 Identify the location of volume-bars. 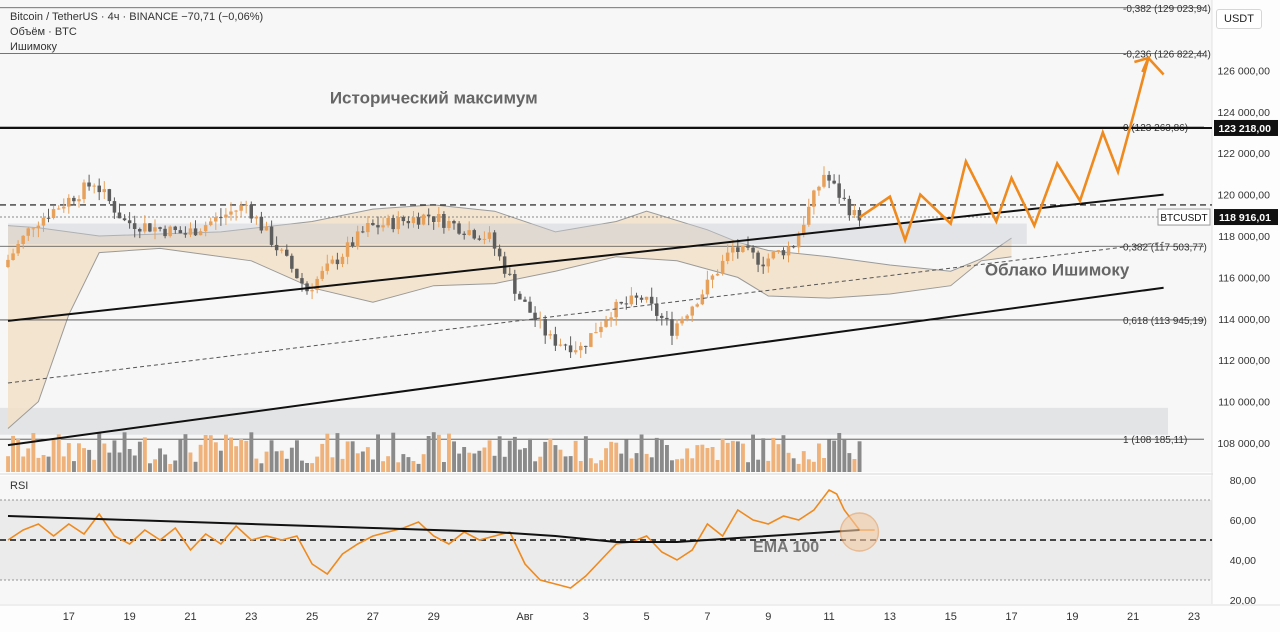
(434, 452).